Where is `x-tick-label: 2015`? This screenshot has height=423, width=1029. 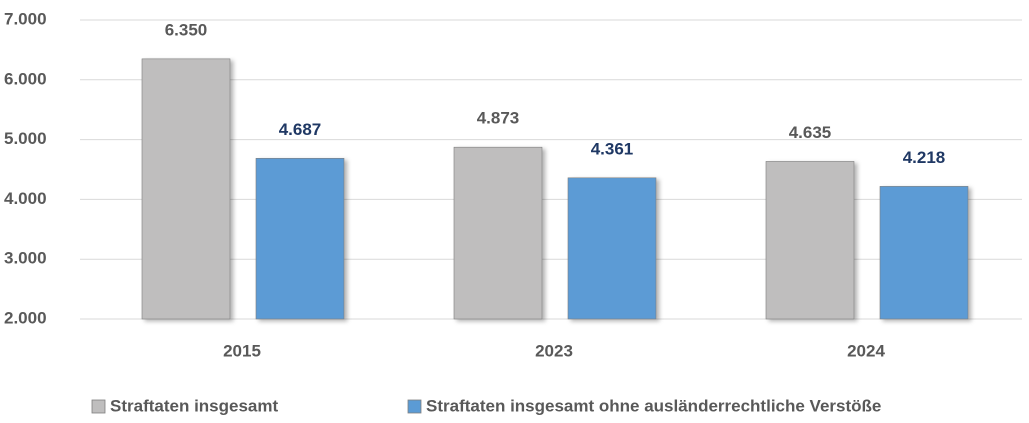 x-tick-label: 2015 is located at coordinates (242, 350).